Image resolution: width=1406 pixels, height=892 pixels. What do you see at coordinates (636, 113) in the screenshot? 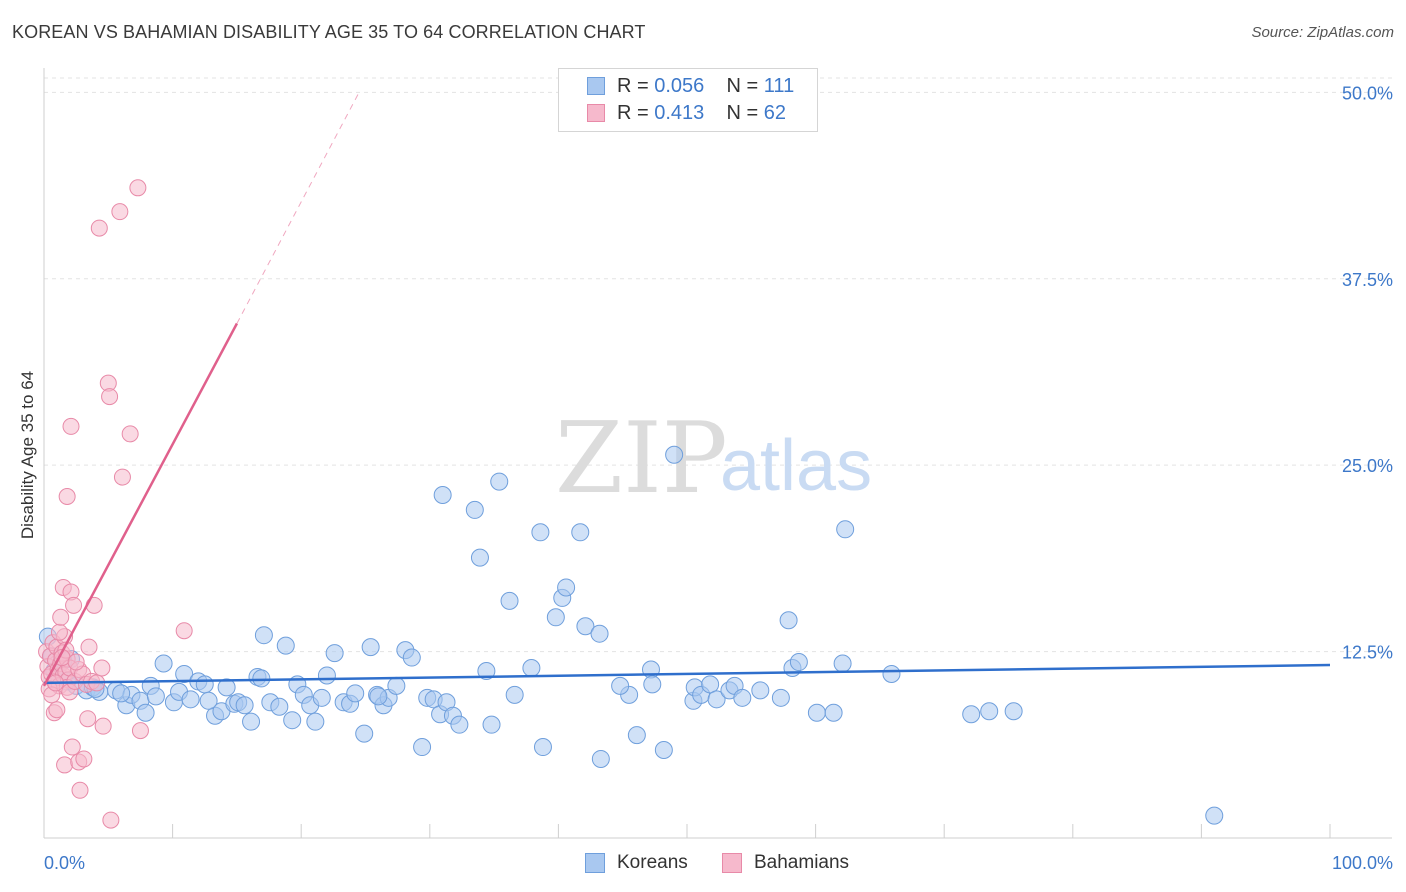
I see `legend-r-label: R =` at bounding box center [636, 113].